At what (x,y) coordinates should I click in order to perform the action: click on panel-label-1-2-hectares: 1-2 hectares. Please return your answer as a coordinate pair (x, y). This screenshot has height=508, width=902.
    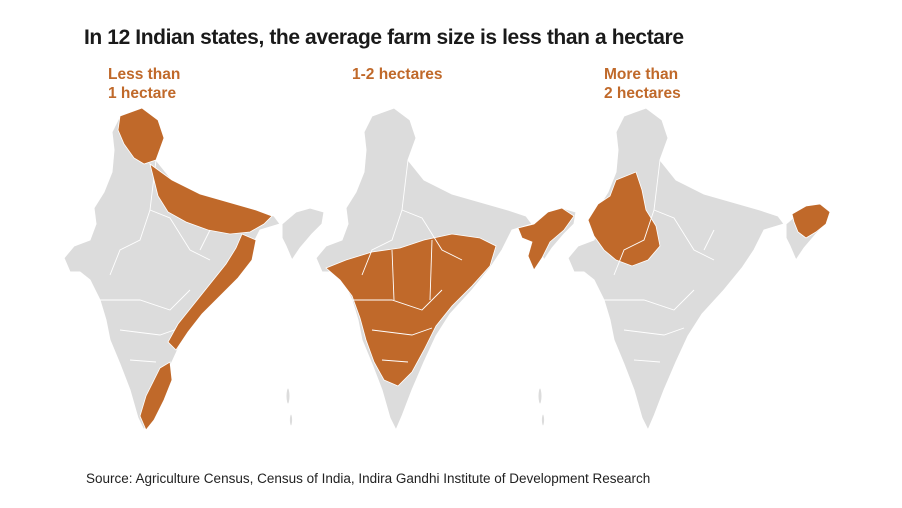
    Looking at the image, I should click on (397, 74).